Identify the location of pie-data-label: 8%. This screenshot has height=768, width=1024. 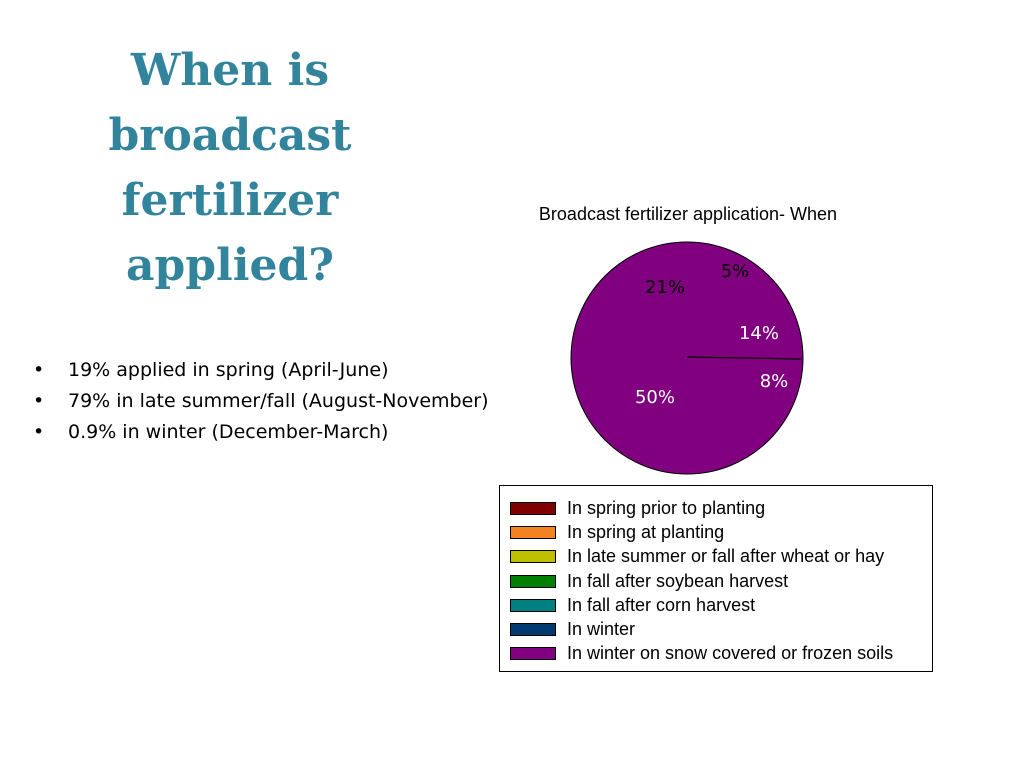
(774, 381).